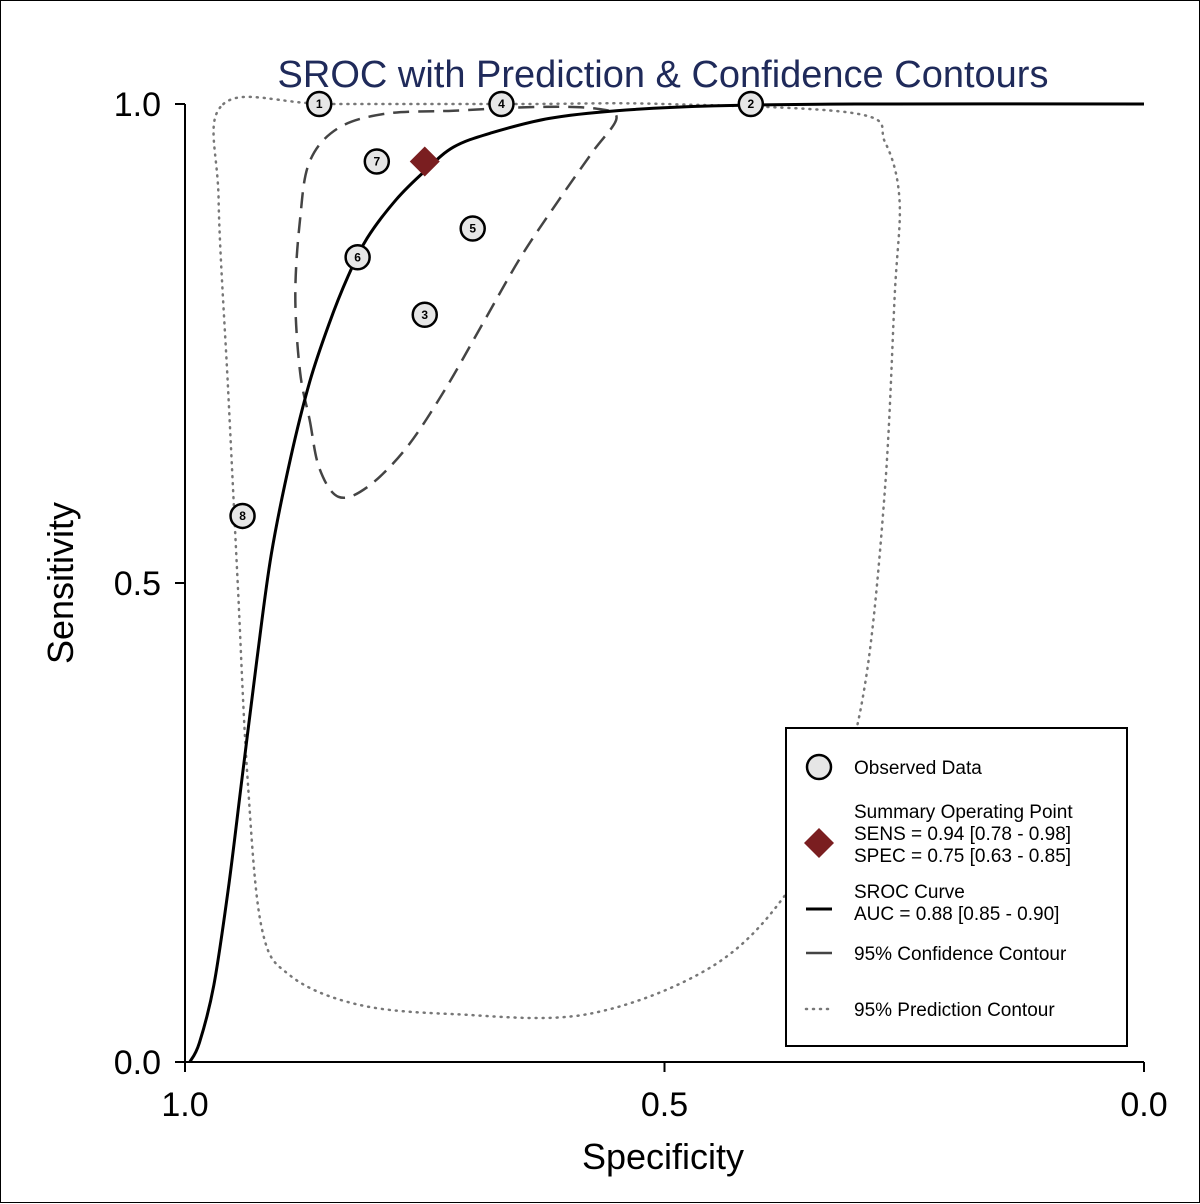 This screenshot has width=1200, height=1204. I want to click on y-tick-label: 0.5, so click(137, 584).